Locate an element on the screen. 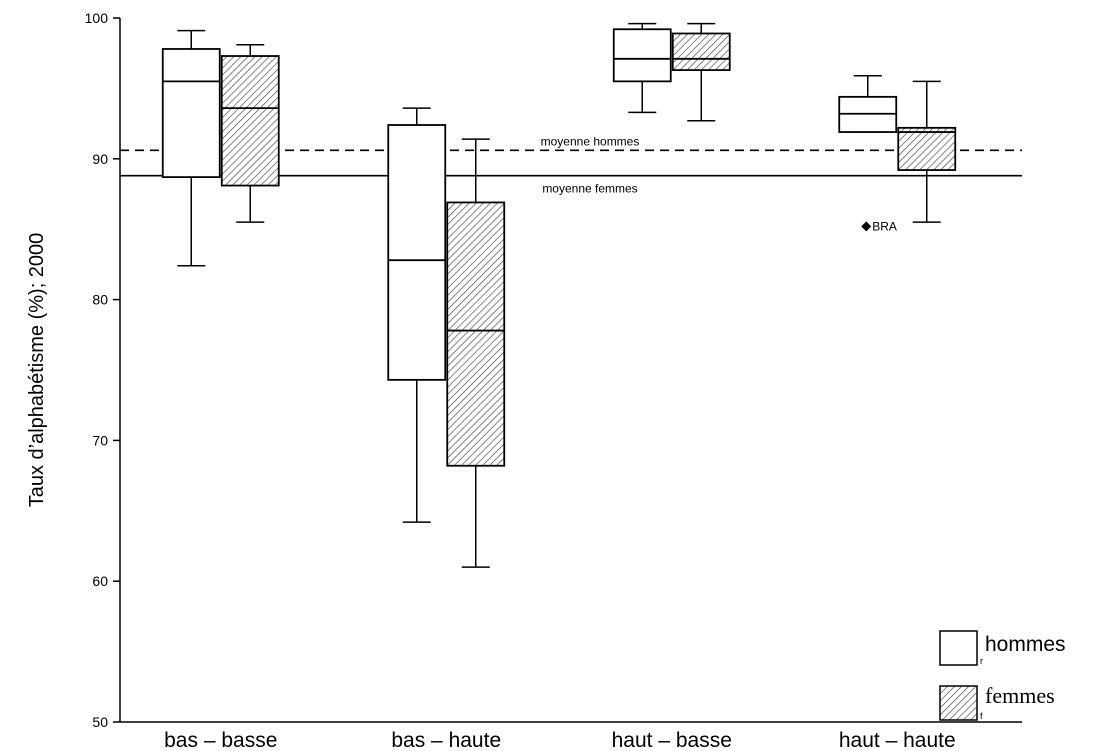 The height and width of the screenshot is (751, 1099). x-tick-label: haut – basse is located at coordinates (672, 740).